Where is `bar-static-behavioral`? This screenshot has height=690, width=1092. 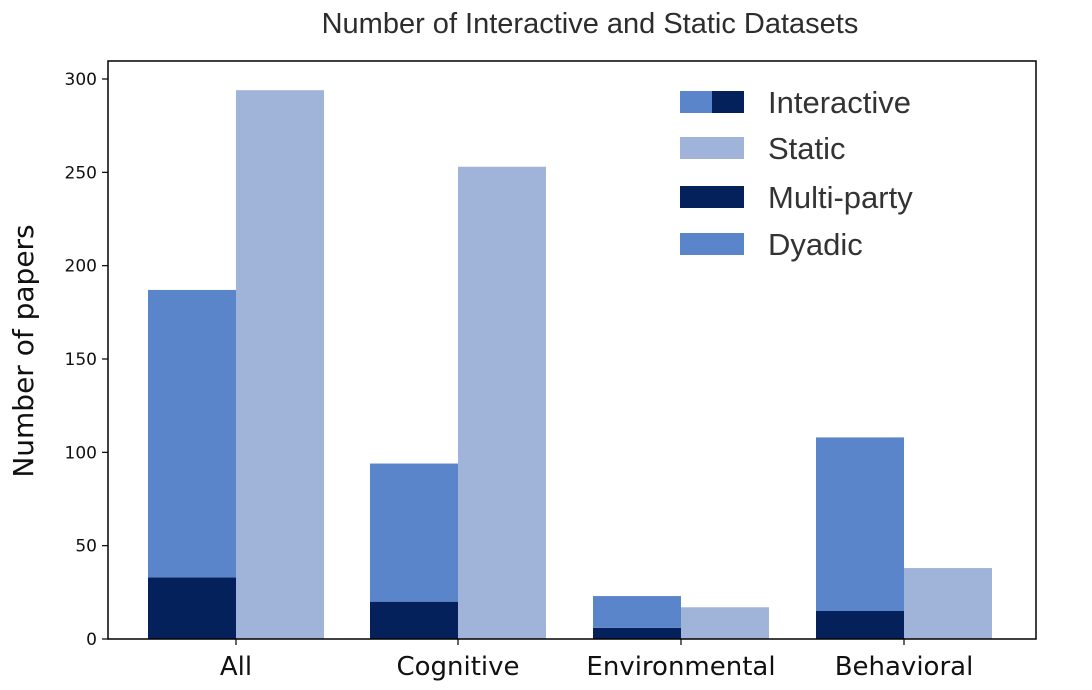
bar-static-behavioral is located at coordinates (948, 603).